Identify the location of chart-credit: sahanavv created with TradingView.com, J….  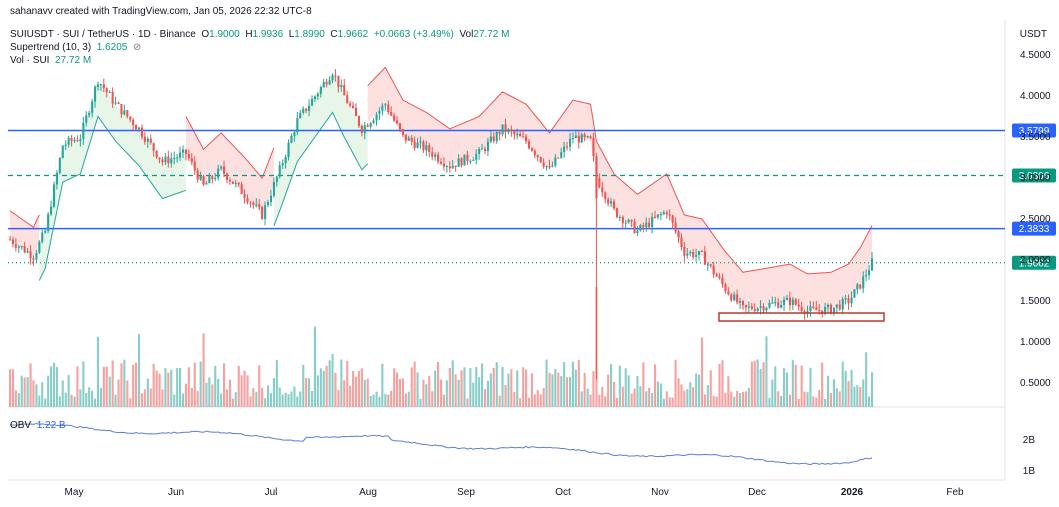
(161, 11).